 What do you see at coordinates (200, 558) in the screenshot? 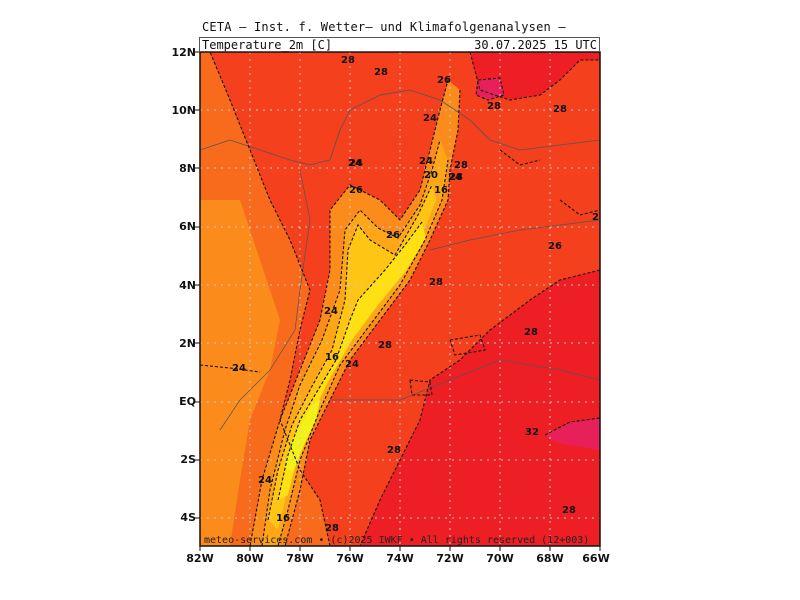
I see `lon-label: 82W` at bounding box center [200, 558].